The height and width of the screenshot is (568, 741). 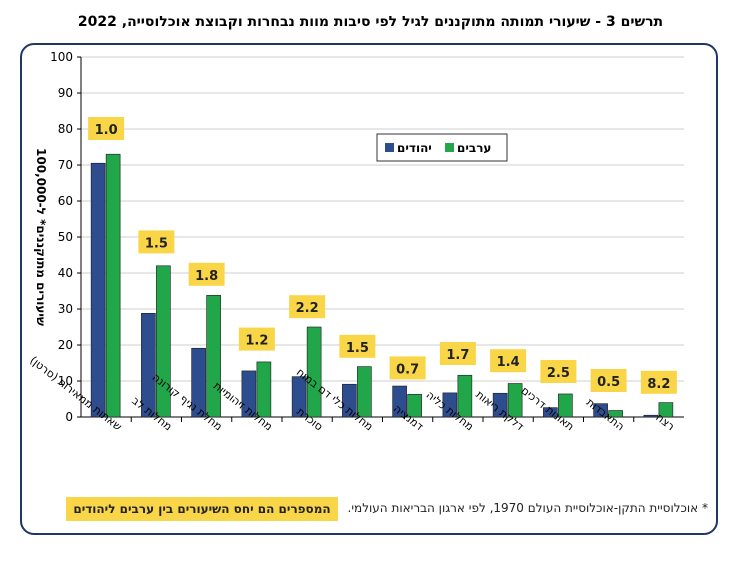 I want to click on y-axis-title: שיעורים מתוקננים* ל-100,000, so click(x=41, y=237).